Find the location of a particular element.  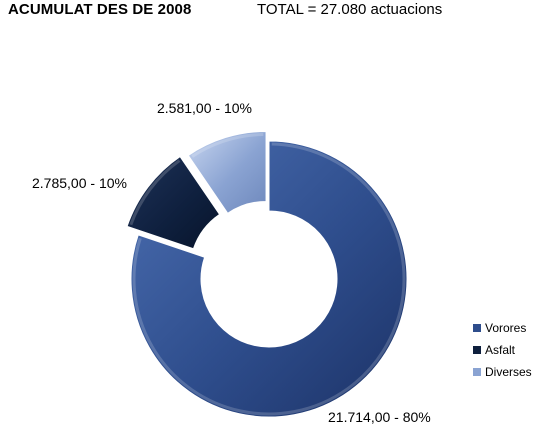

legend-label-vorores: Vorores is located at coordinates (506, 328).